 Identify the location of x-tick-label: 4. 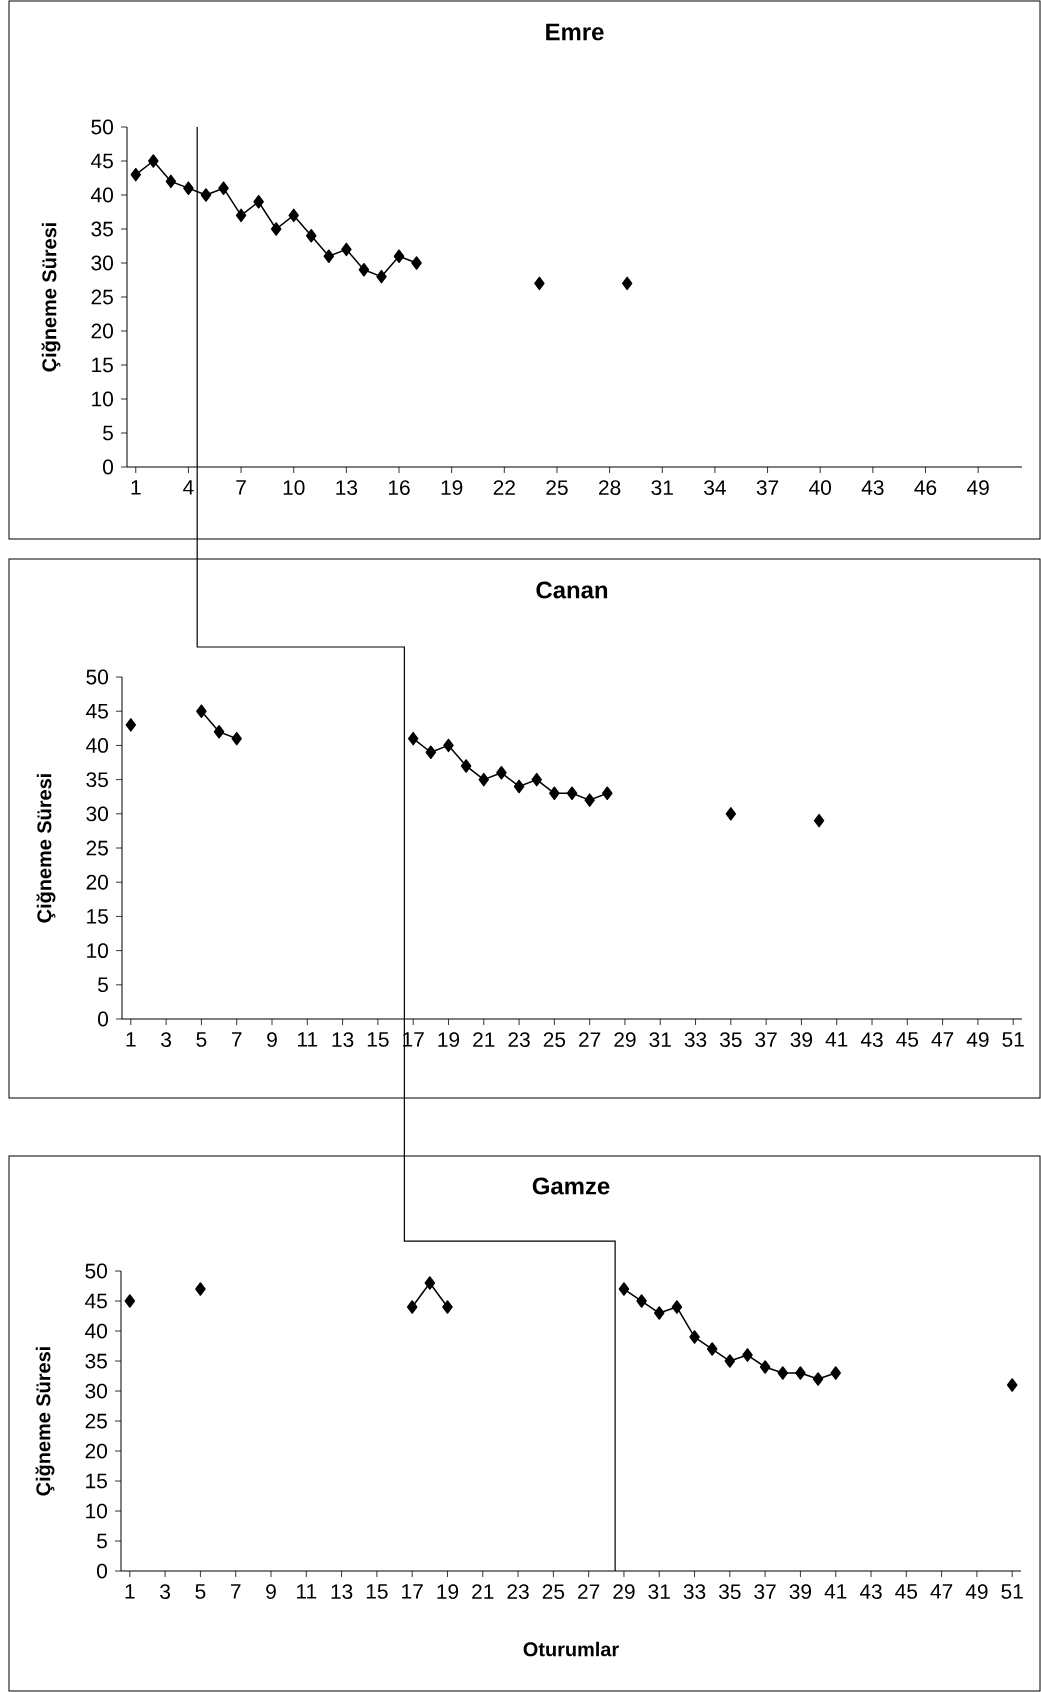
(188, 487).